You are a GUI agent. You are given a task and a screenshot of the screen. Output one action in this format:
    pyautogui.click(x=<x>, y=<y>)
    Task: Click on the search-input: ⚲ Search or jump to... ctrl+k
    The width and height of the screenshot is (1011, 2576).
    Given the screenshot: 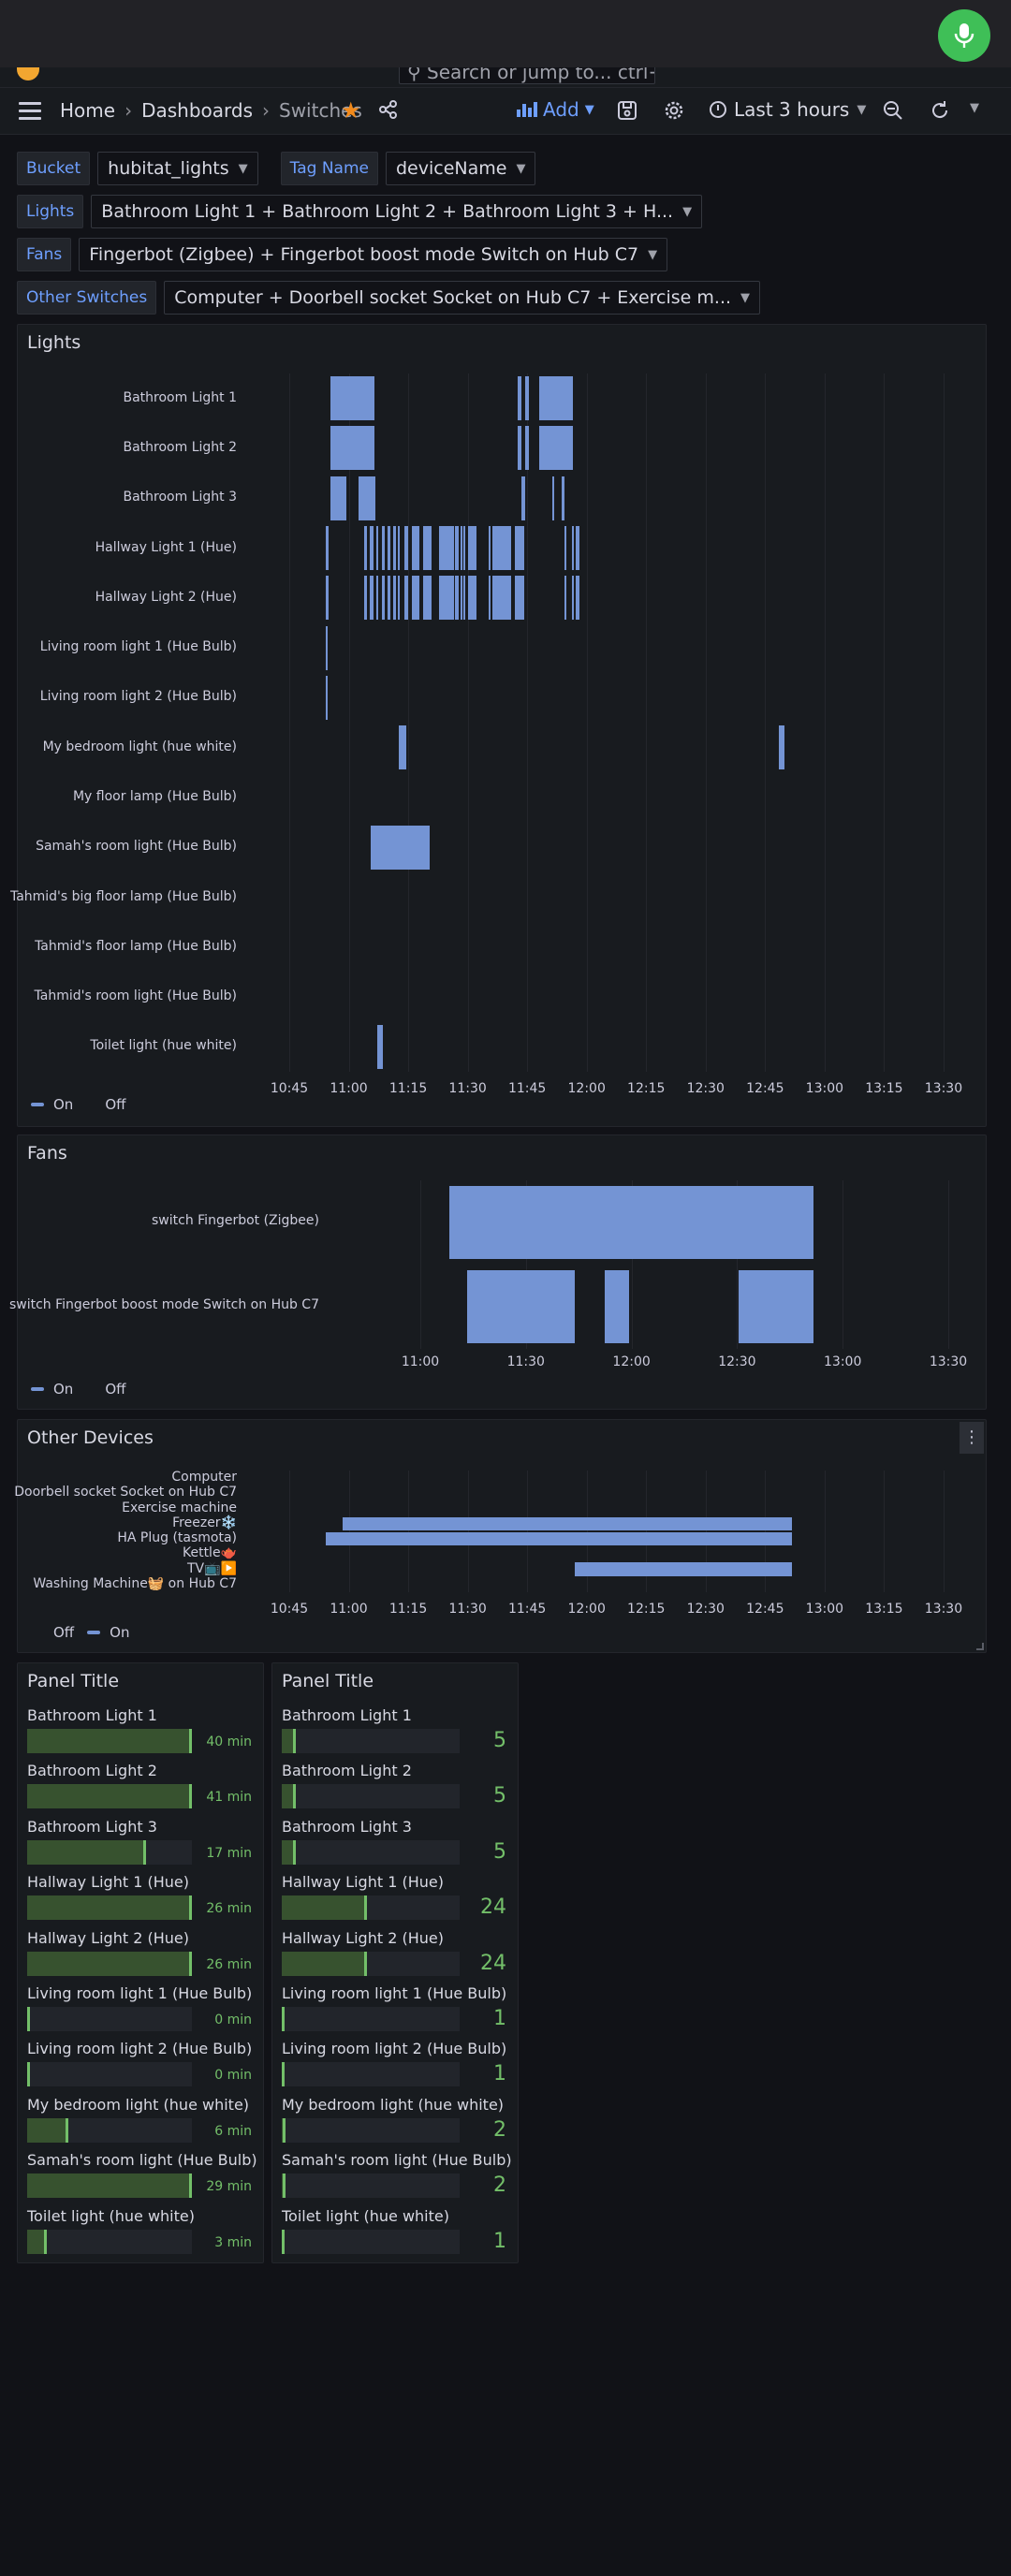 What is the action you would take?
    pyautogui.click(x=527, y=75)
    